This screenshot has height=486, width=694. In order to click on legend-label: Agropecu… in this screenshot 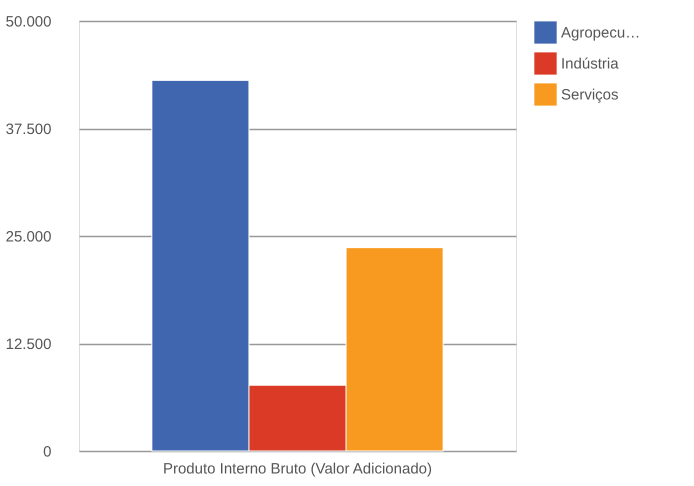, I will do `click(600, 33)`.